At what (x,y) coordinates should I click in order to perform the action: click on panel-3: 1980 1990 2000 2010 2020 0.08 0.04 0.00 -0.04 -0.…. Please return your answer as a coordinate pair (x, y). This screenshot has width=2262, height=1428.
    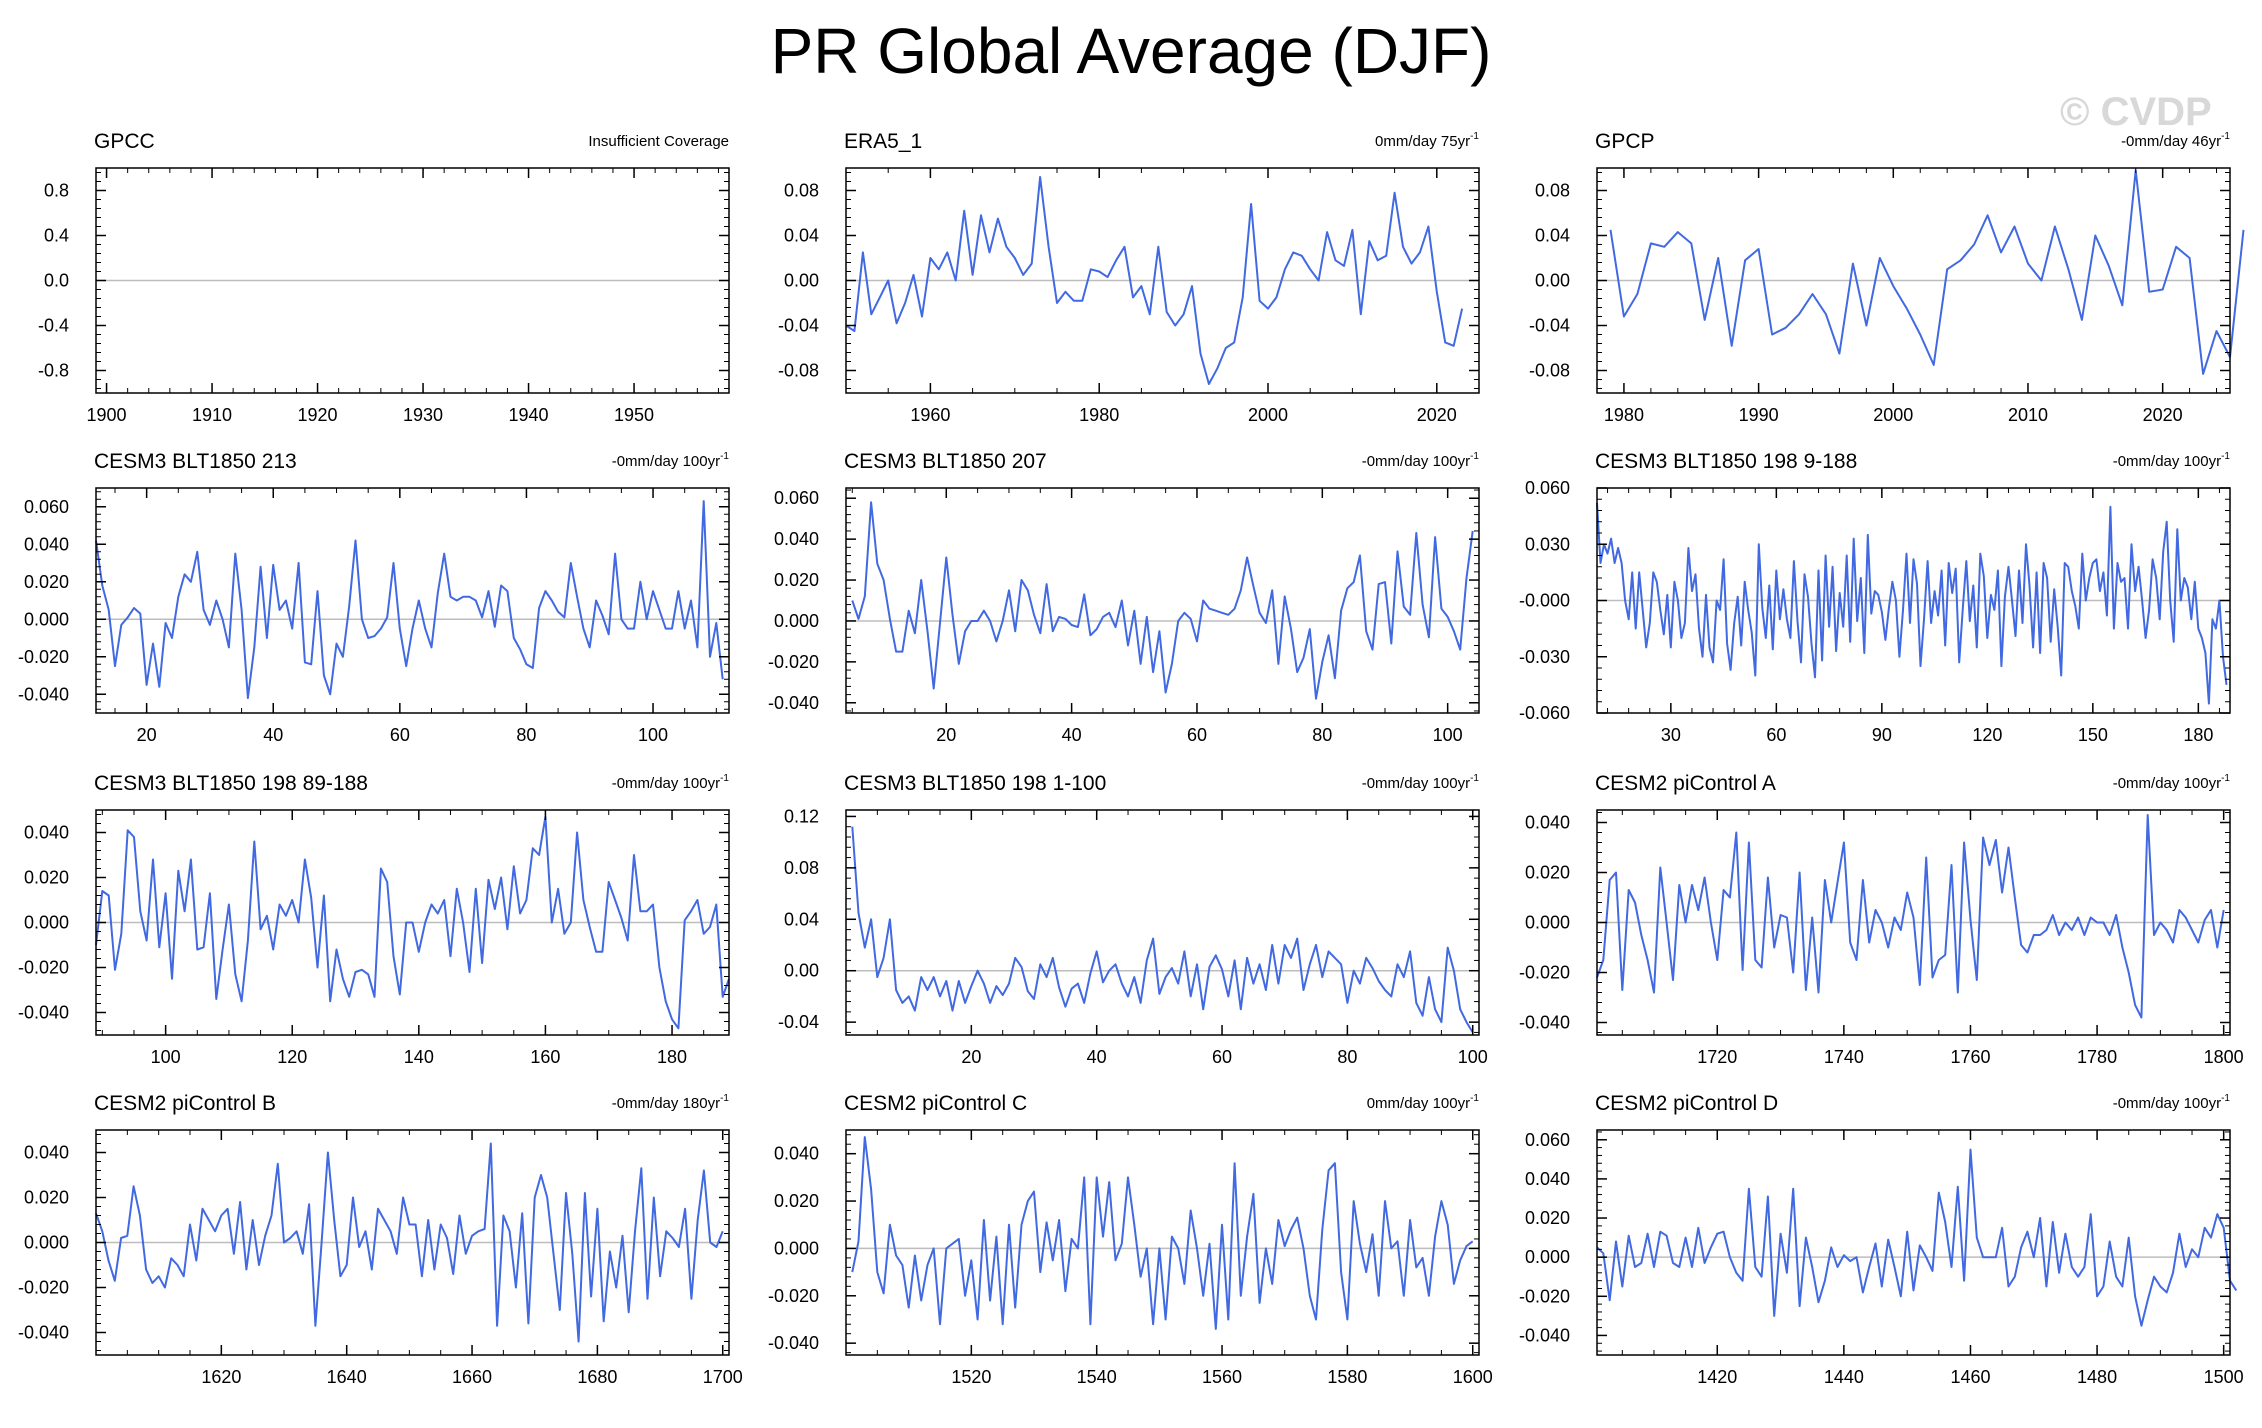
    Looking at the image, I should click on (1887, 277).